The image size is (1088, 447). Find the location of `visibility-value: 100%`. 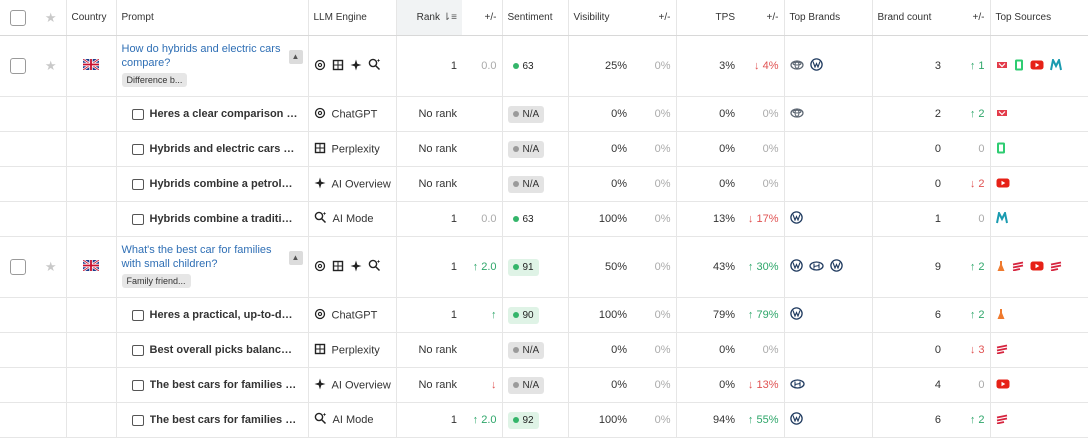

visibility-value: 100% is located at coordinates (612, 219).